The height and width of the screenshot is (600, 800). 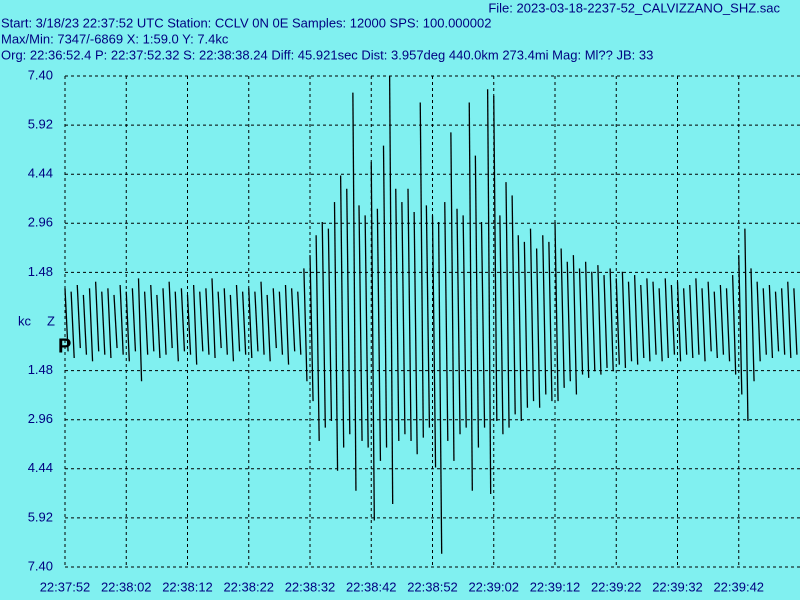 What do you see at coordinates (738, 586) in the screenshot?
I see `x-tick-label: 22:39:42` at bounding box center [738, 586].